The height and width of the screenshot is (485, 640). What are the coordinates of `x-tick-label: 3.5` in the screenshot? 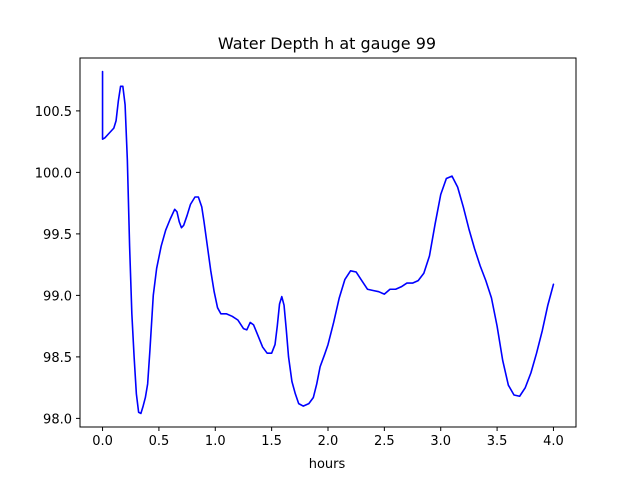 It's located at (497, 441).